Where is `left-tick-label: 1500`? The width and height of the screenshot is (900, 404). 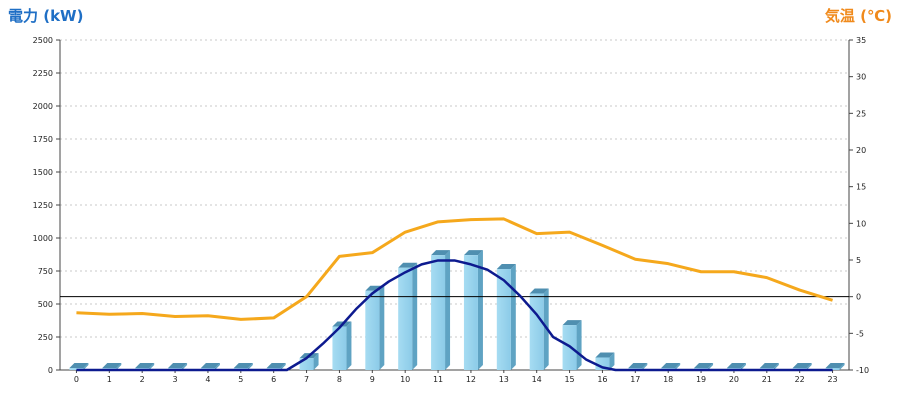
left-tick-label: 1500 is located at coordinates (43, 172).